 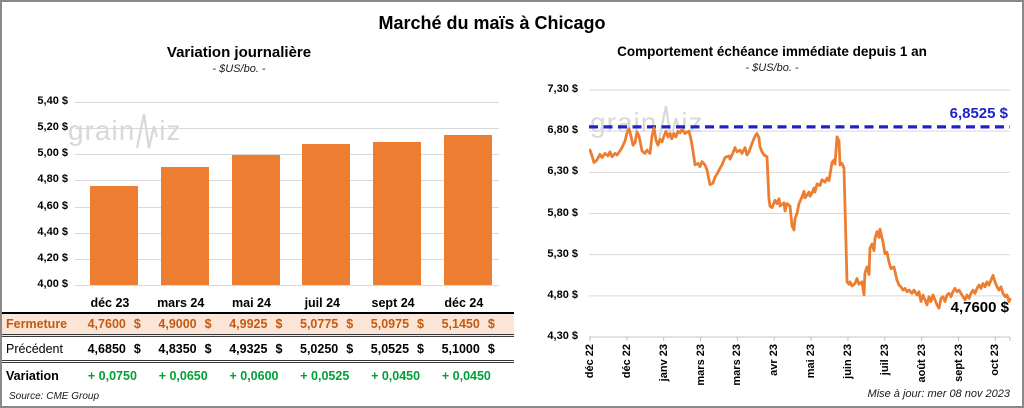 What do you see at coordinates (978, 113) in the screenshot?
I see `reference-line-label: 6,8525 $` at bounding box center [978, 113].